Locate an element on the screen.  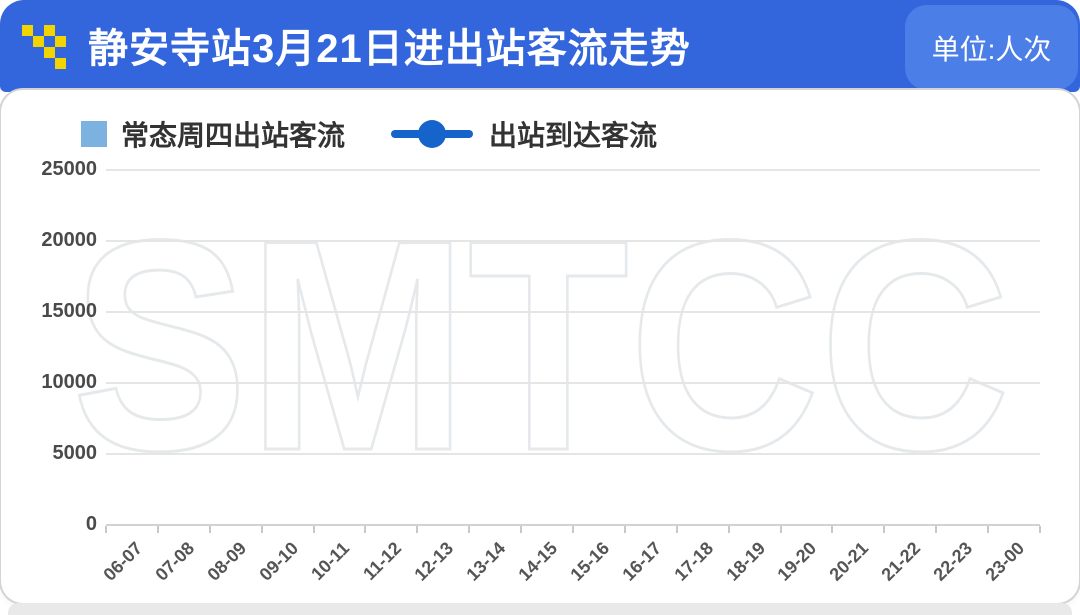
legend-item-bar-series: 常态周四出站客流 is located at coordinates (213, 134).